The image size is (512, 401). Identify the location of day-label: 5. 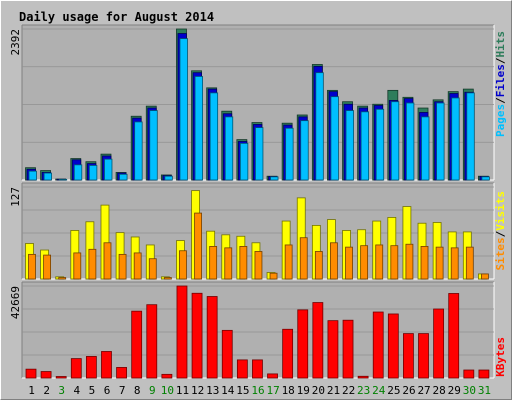
(92, 390).